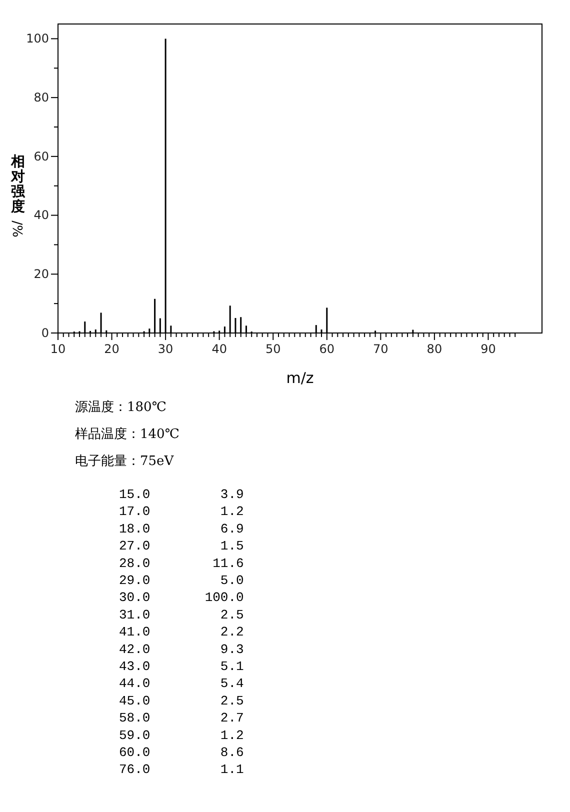 Image resolution: width=570 pixels, height=812 pixels. I want to click on text: 30.0 100.0, so click(181, 598).